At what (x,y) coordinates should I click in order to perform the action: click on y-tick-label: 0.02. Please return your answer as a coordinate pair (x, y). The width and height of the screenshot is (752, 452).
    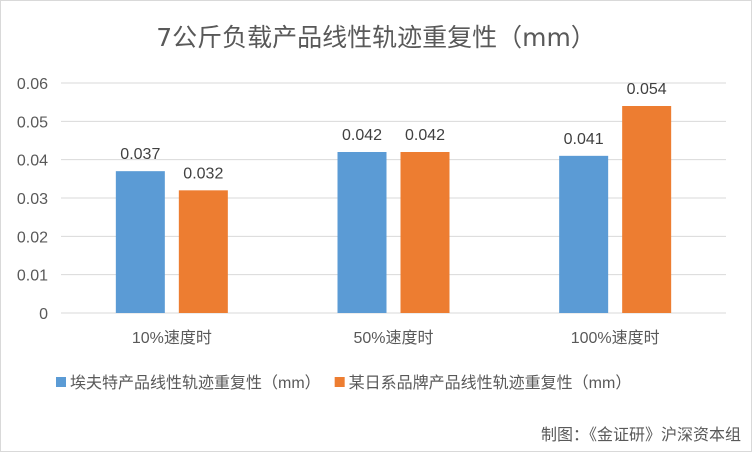
    Looking at the image, I should click on (32, 237).